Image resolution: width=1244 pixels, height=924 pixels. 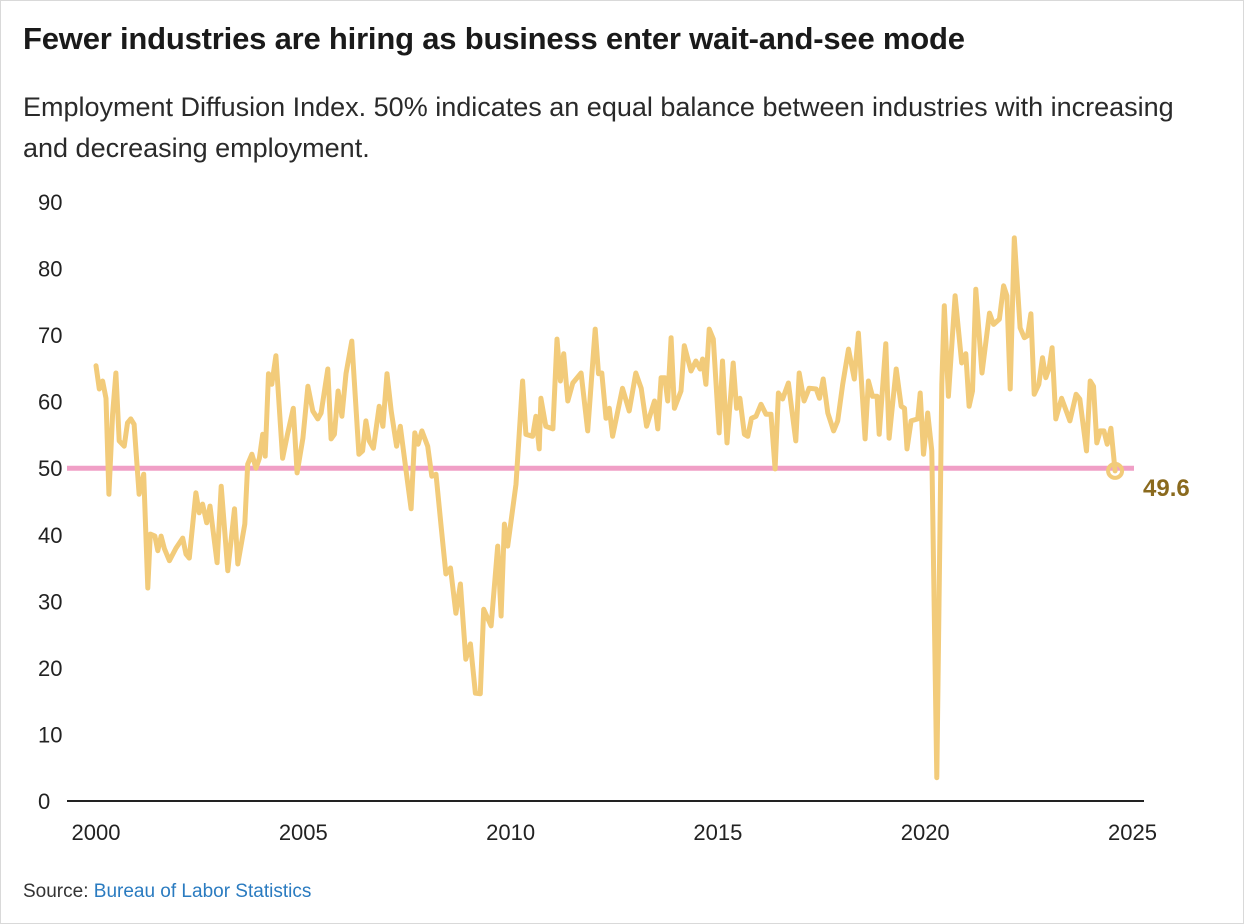 What do you see at coordinates (44, 801) in the screenshot?
I see `y-tick-label: 0` at bounding box center [44, 801].